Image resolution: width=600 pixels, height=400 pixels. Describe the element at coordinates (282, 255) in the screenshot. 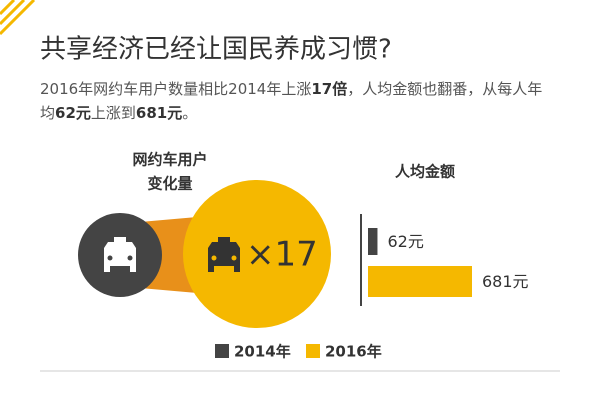

I see `multiplier: ×17` at that location.